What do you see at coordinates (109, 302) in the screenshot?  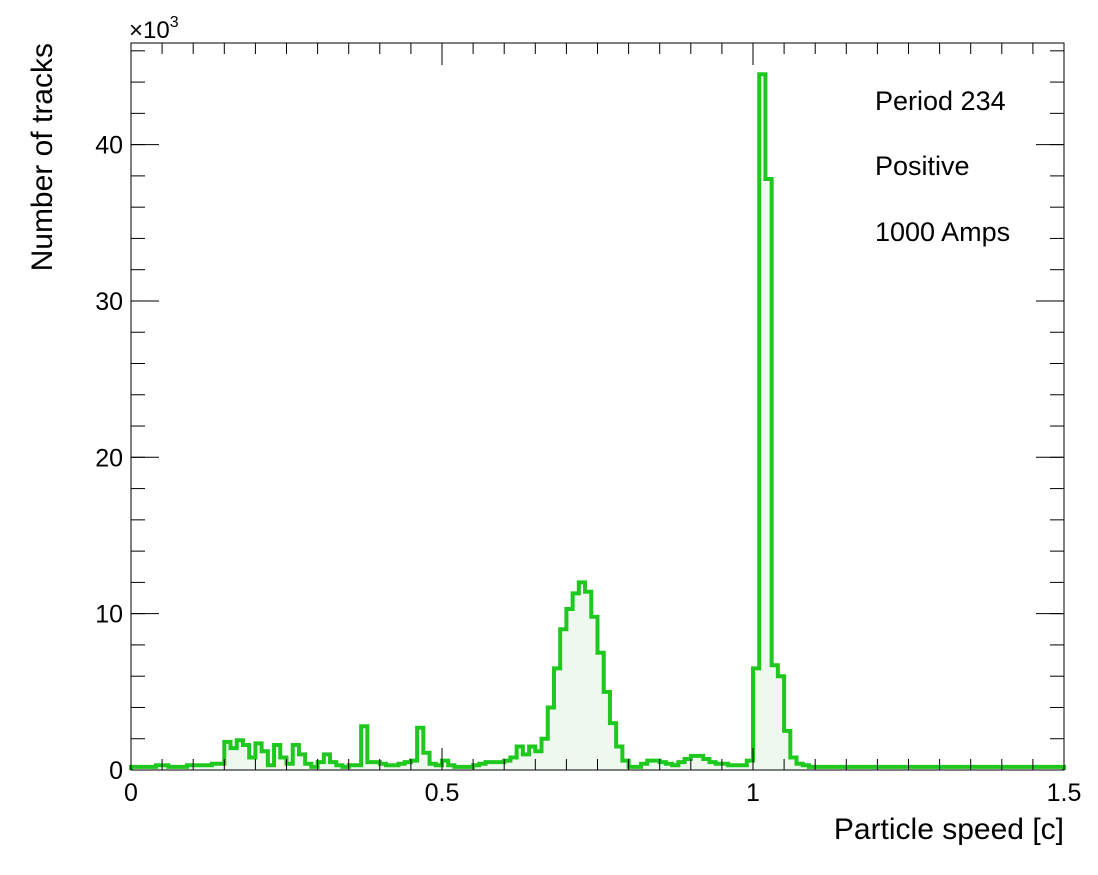 I see `y-tick-label: 30` at bounding box center [109, 302].